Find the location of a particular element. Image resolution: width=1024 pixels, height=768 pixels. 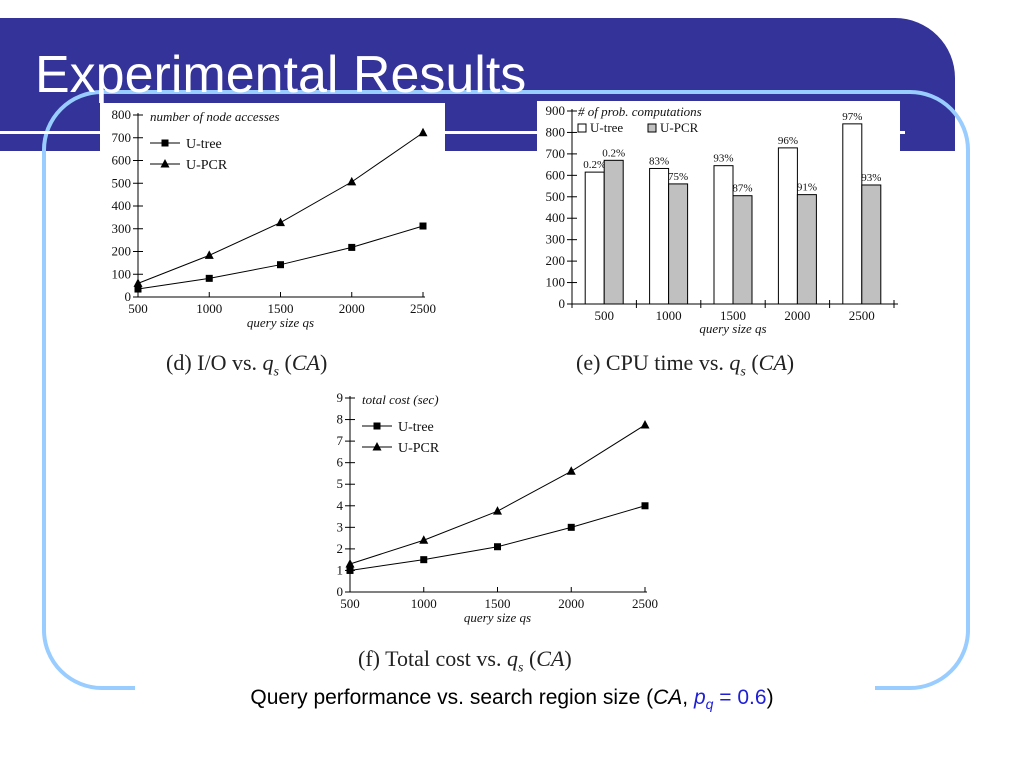

bar-data-label: 83% is located at coordinates (659, 161).